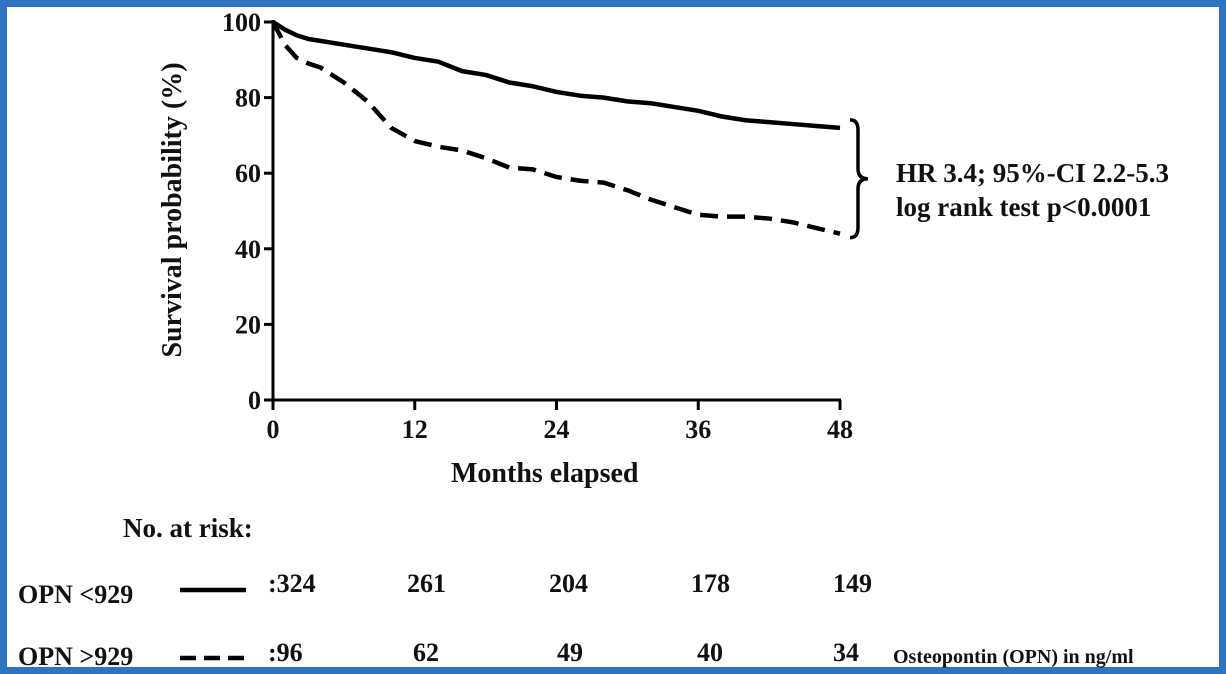 Image resolution: width=1226 pixels, height=674 pixels. I want to click on y-tick-label: 100, so click(241, 22).